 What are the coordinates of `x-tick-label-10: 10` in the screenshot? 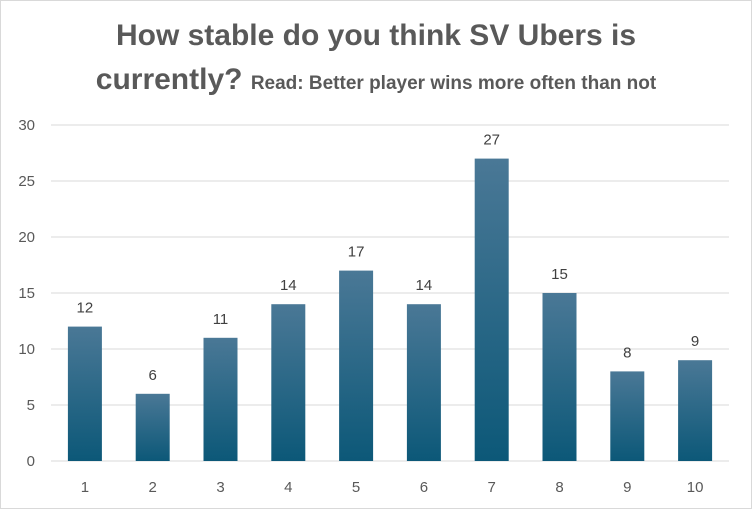 It's located at (695, 487).